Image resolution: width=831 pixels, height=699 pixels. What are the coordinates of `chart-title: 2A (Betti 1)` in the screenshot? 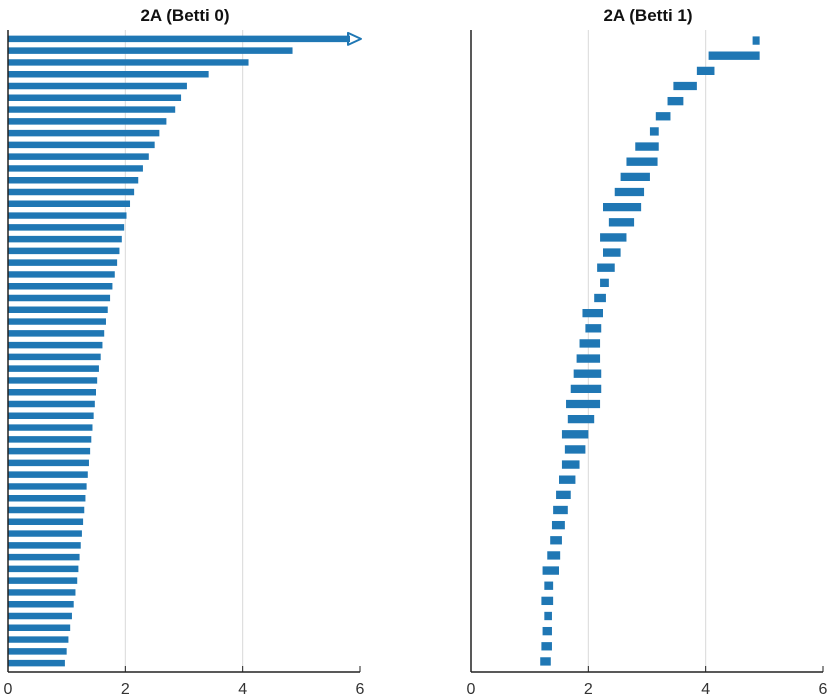 It's located at (647, 15).